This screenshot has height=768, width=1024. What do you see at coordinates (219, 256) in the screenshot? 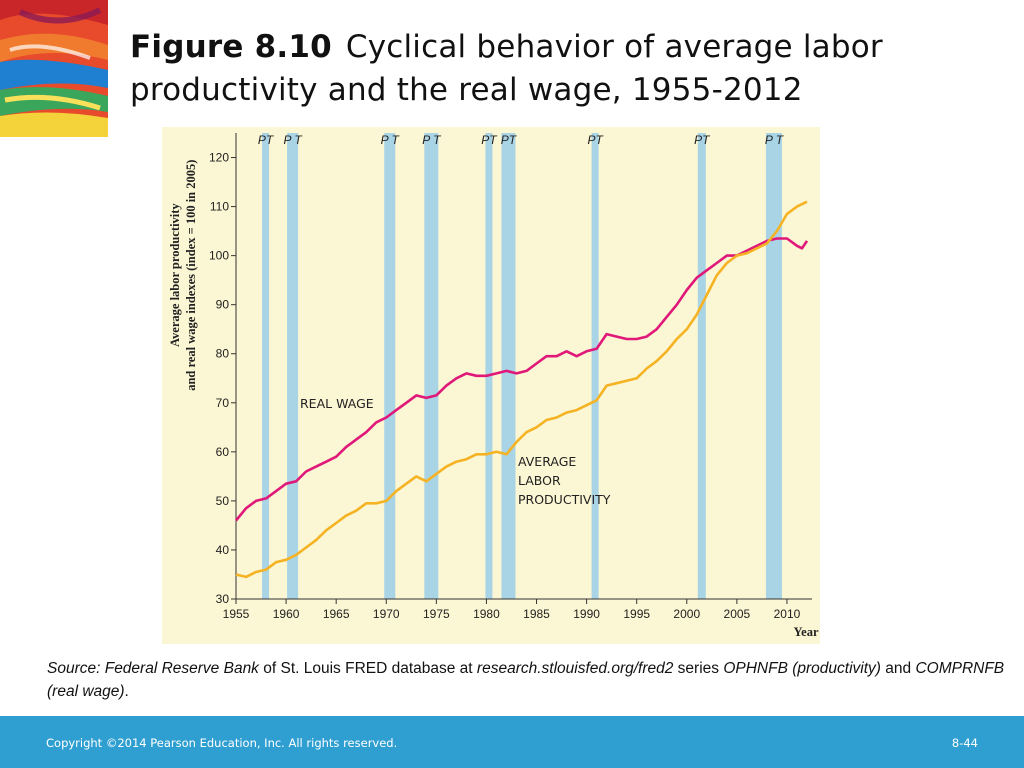
I see `y-tick-label: 100` at bounding box center [219, 256].